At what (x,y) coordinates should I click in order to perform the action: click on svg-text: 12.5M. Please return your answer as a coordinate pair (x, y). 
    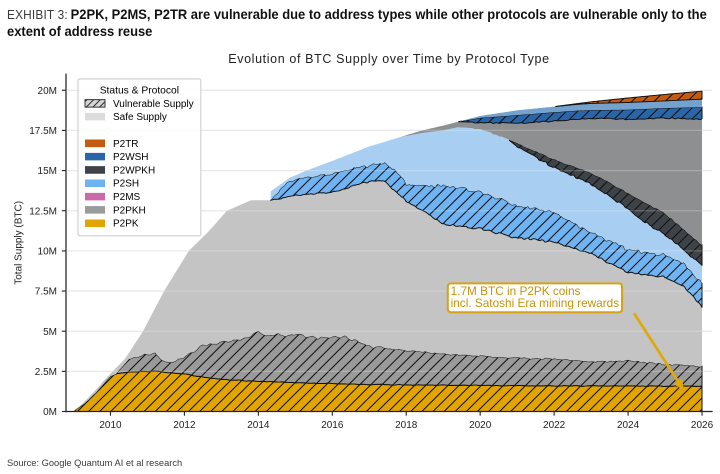
    Looking at the image, I should click on (43, 211).